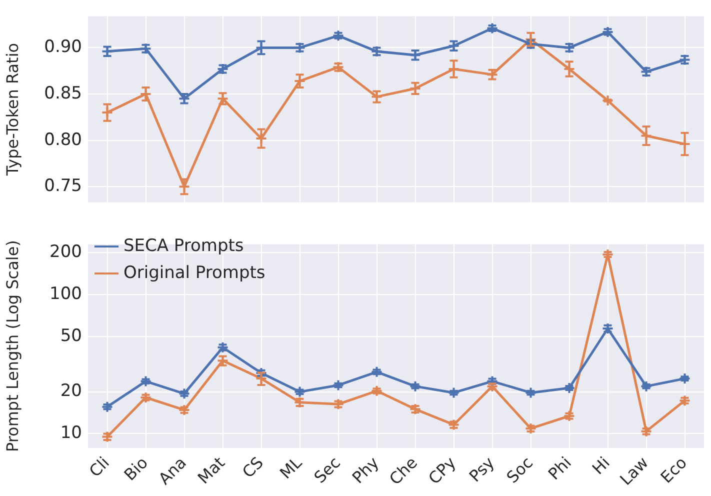  I want to click on y-axis-title: Type-Token Ratio, so click(12, 109).